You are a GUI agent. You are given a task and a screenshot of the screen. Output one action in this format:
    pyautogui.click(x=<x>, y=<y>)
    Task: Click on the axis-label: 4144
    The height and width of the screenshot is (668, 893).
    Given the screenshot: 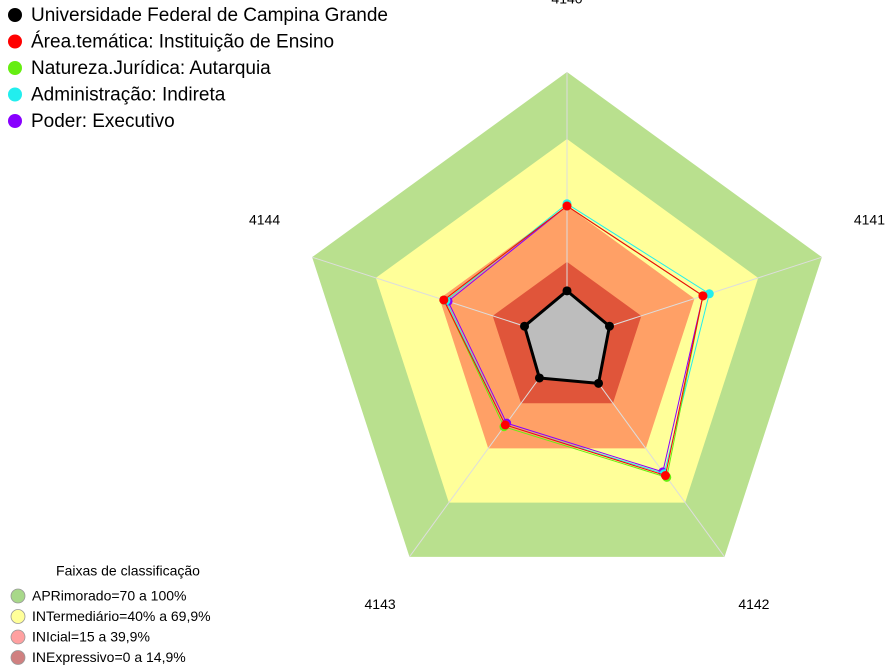 What is the action you would take?
    pyautogui.click(x=264, y=219)
    